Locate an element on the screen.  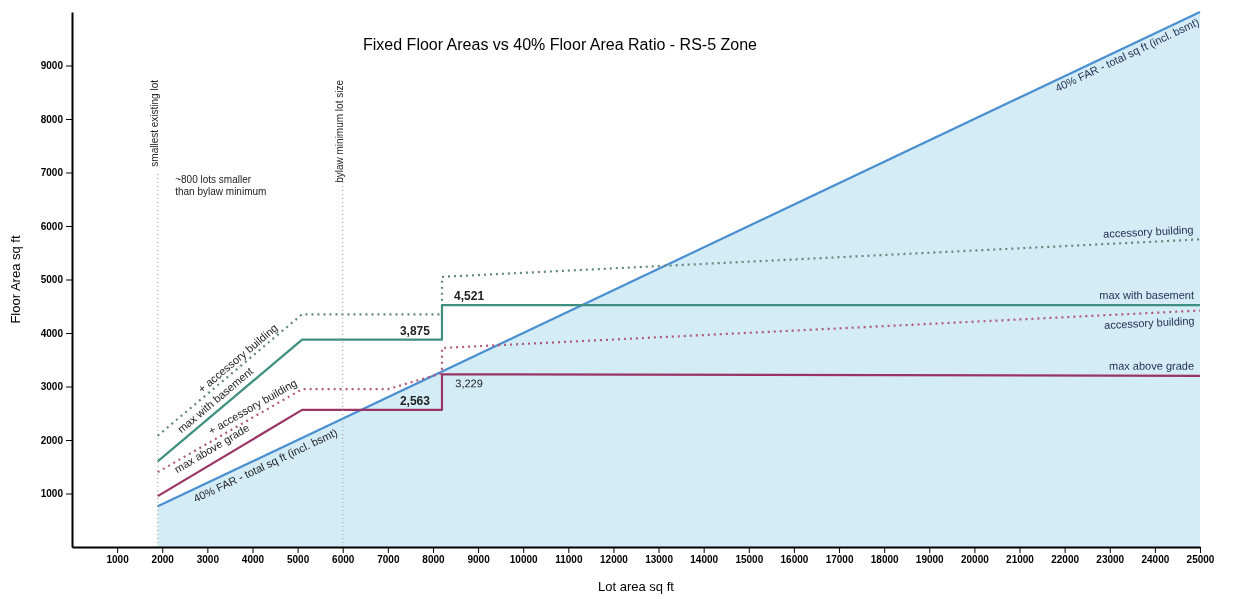
x-tick-label: 2000 is located at coordinates (163, 560).